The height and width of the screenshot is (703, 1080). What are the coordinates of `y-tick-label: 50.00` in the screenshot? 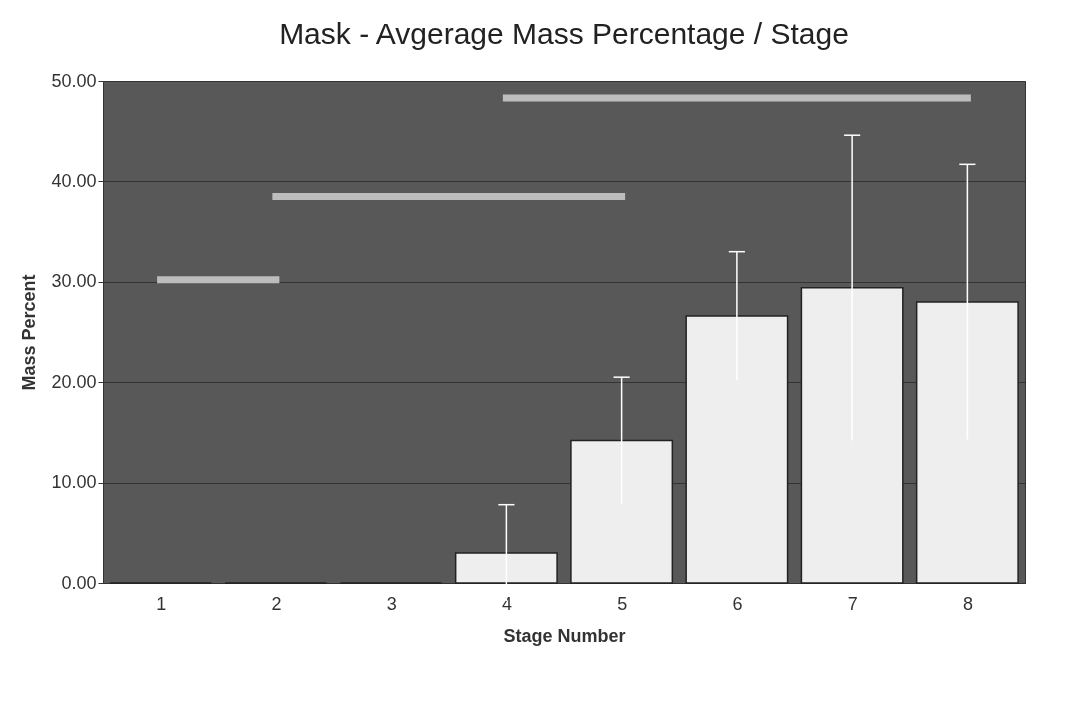 It's located at (74, 80).